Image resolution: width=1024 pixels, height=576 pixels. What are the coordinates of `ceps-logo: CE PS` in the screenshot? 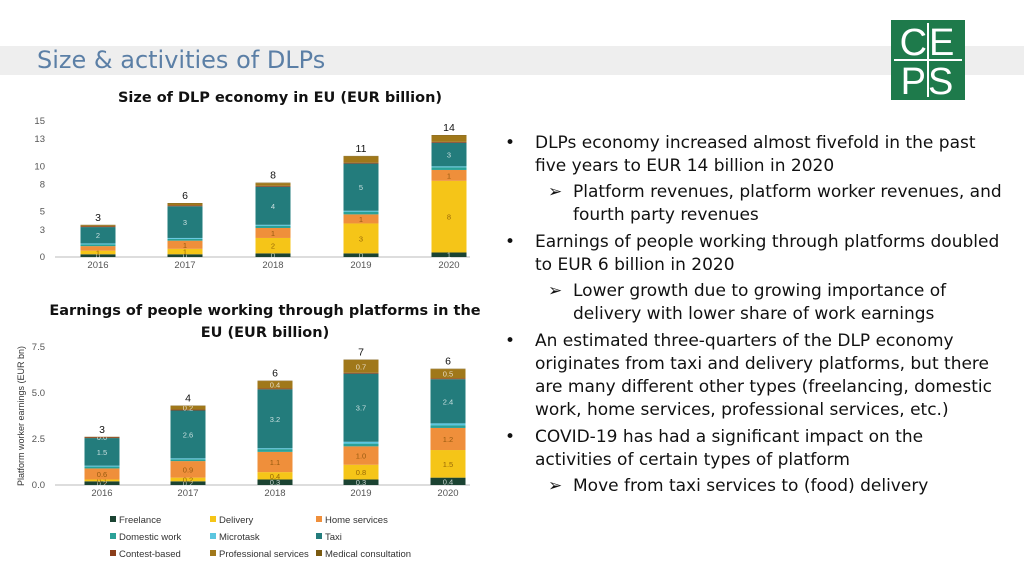 It's located at (928, 60).